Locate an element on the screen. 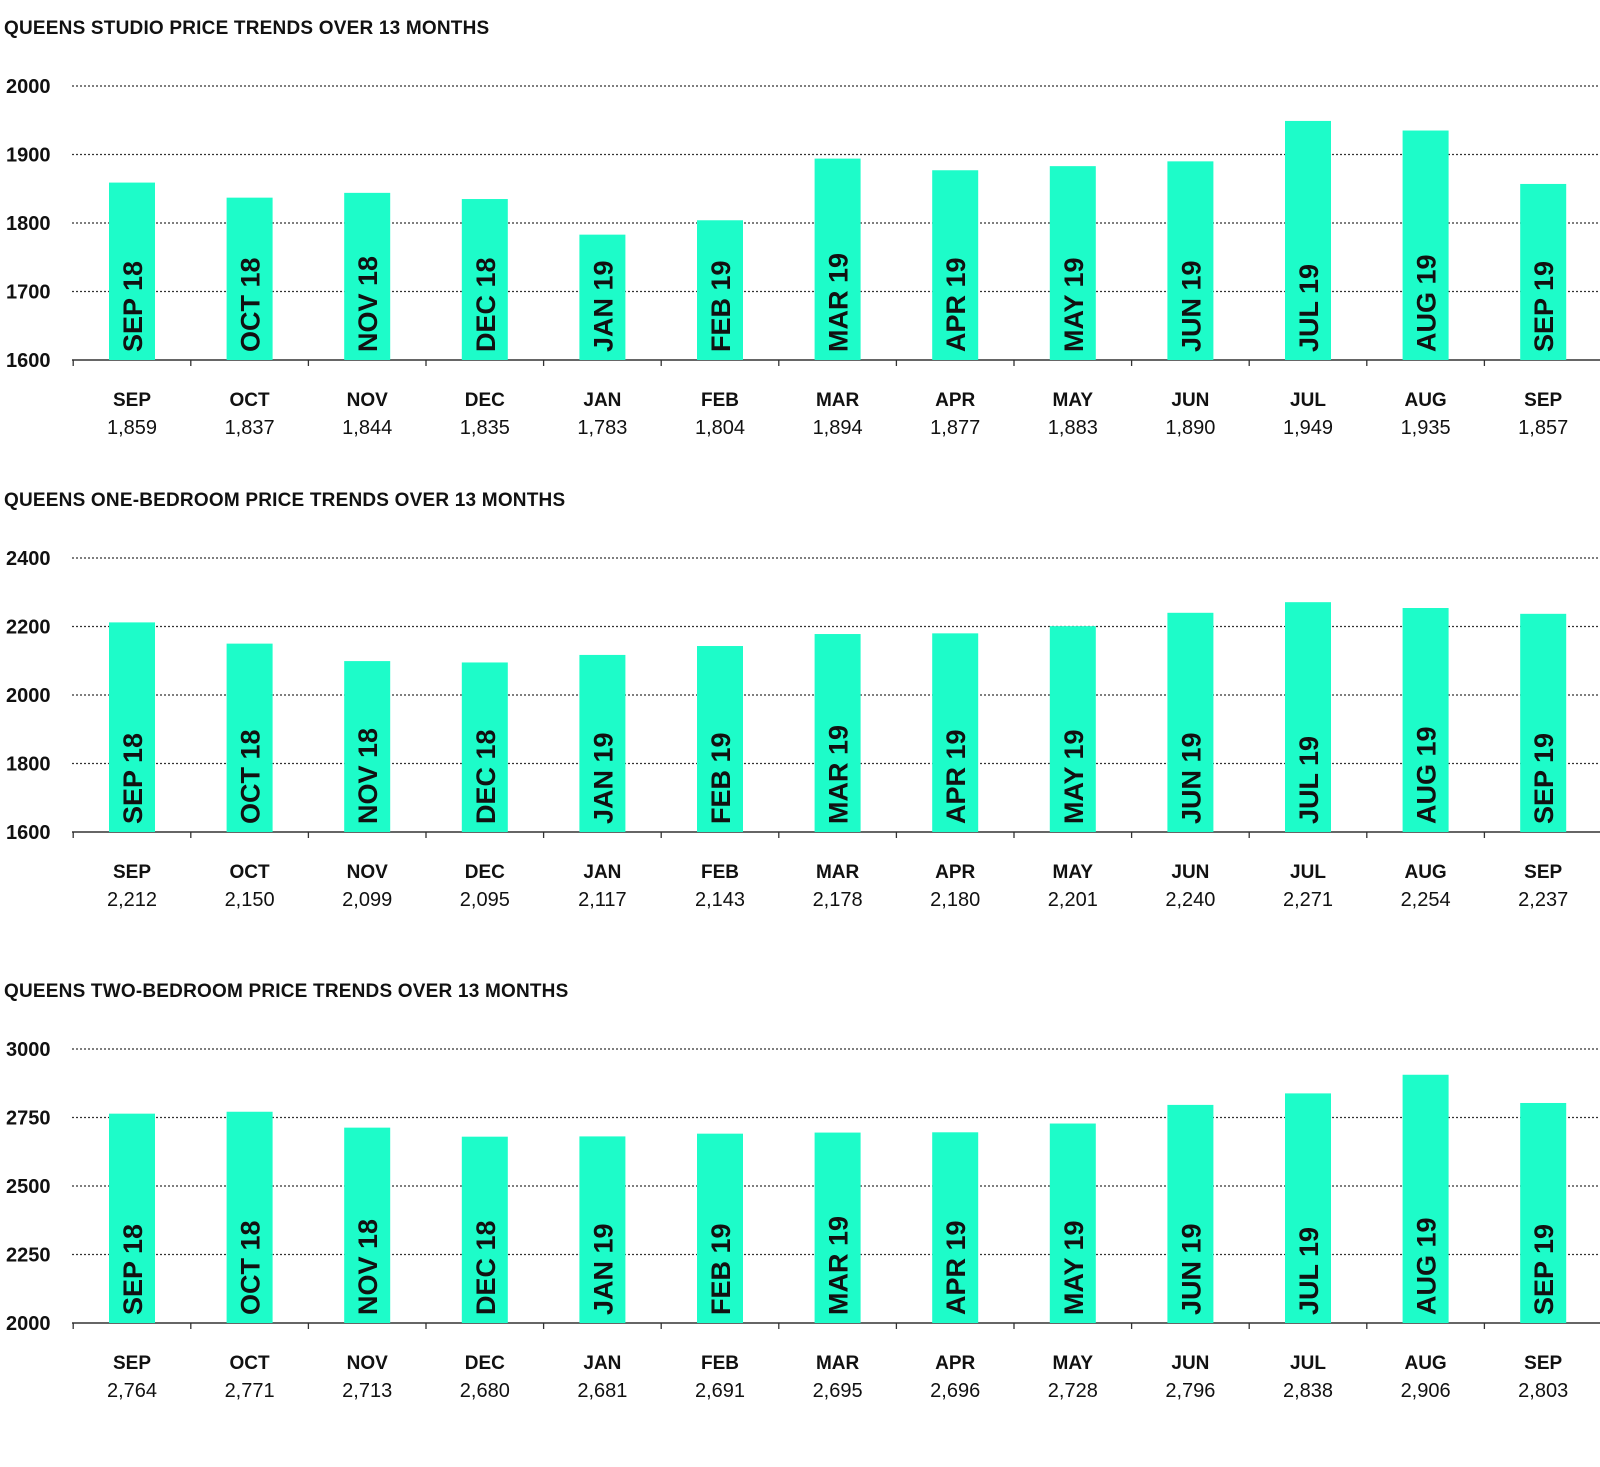 This screenshot has height=1467, width=1600. value-label: 2,713 is located at coordinates (367, 1391).